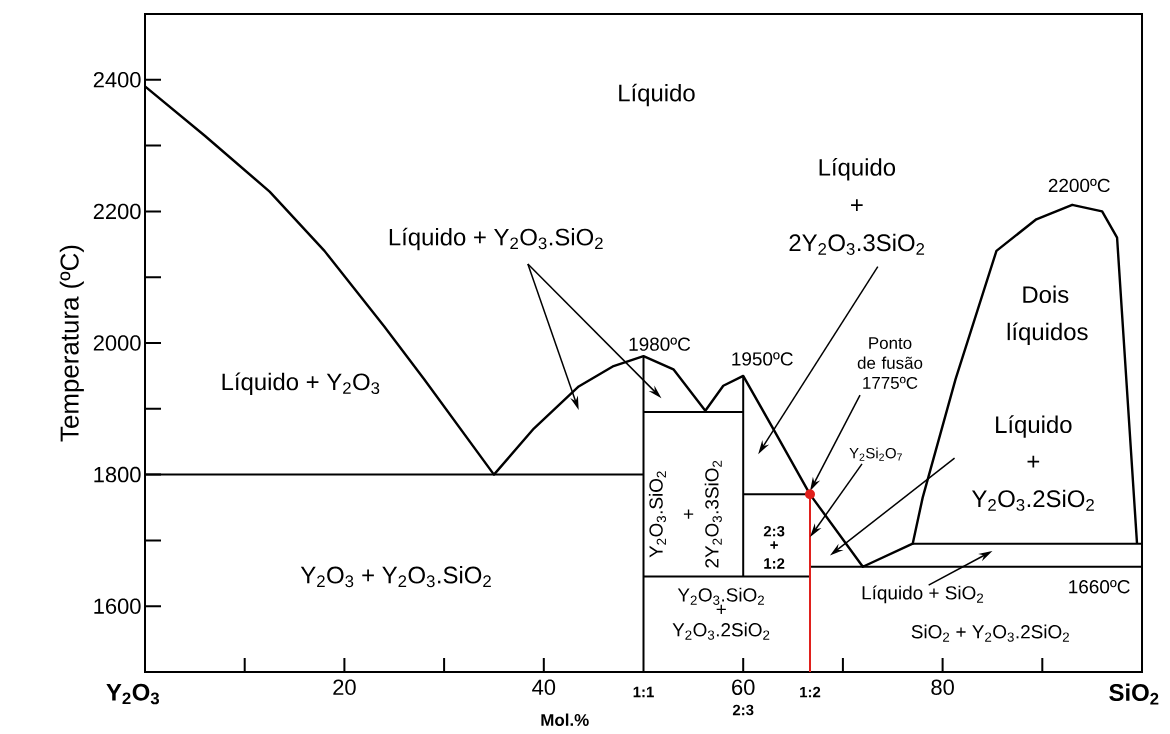  What do you see at coordinates (117, 343) in the screenshot?
I see `y-tick-label: 2000` at bounding box center [117, 343].